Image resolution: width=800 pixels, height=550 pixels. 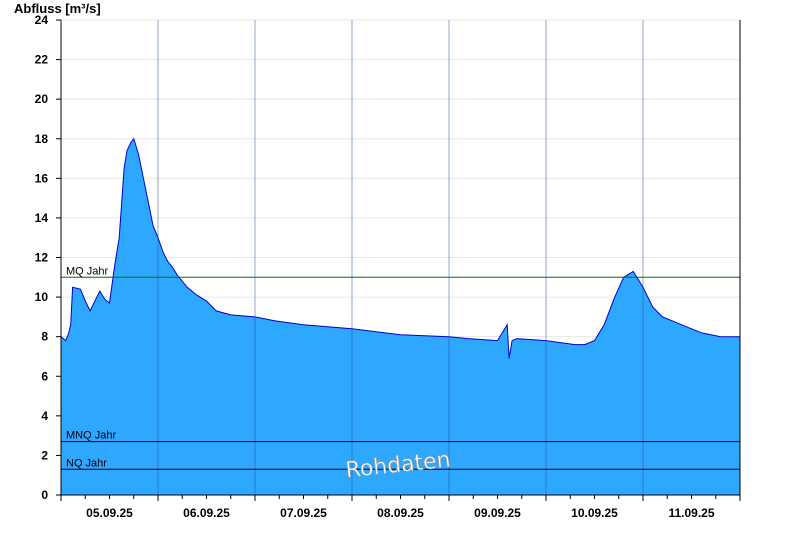 I want to click on y-tick-label-12: 12, so click(x=42, y=258).